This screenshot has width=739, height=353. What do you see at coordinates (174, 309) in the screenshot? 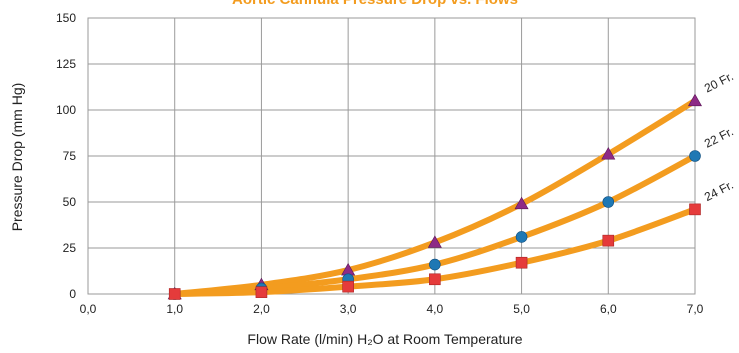
I see `x-tick-label: 1,0` at bounding box center [174, 309].